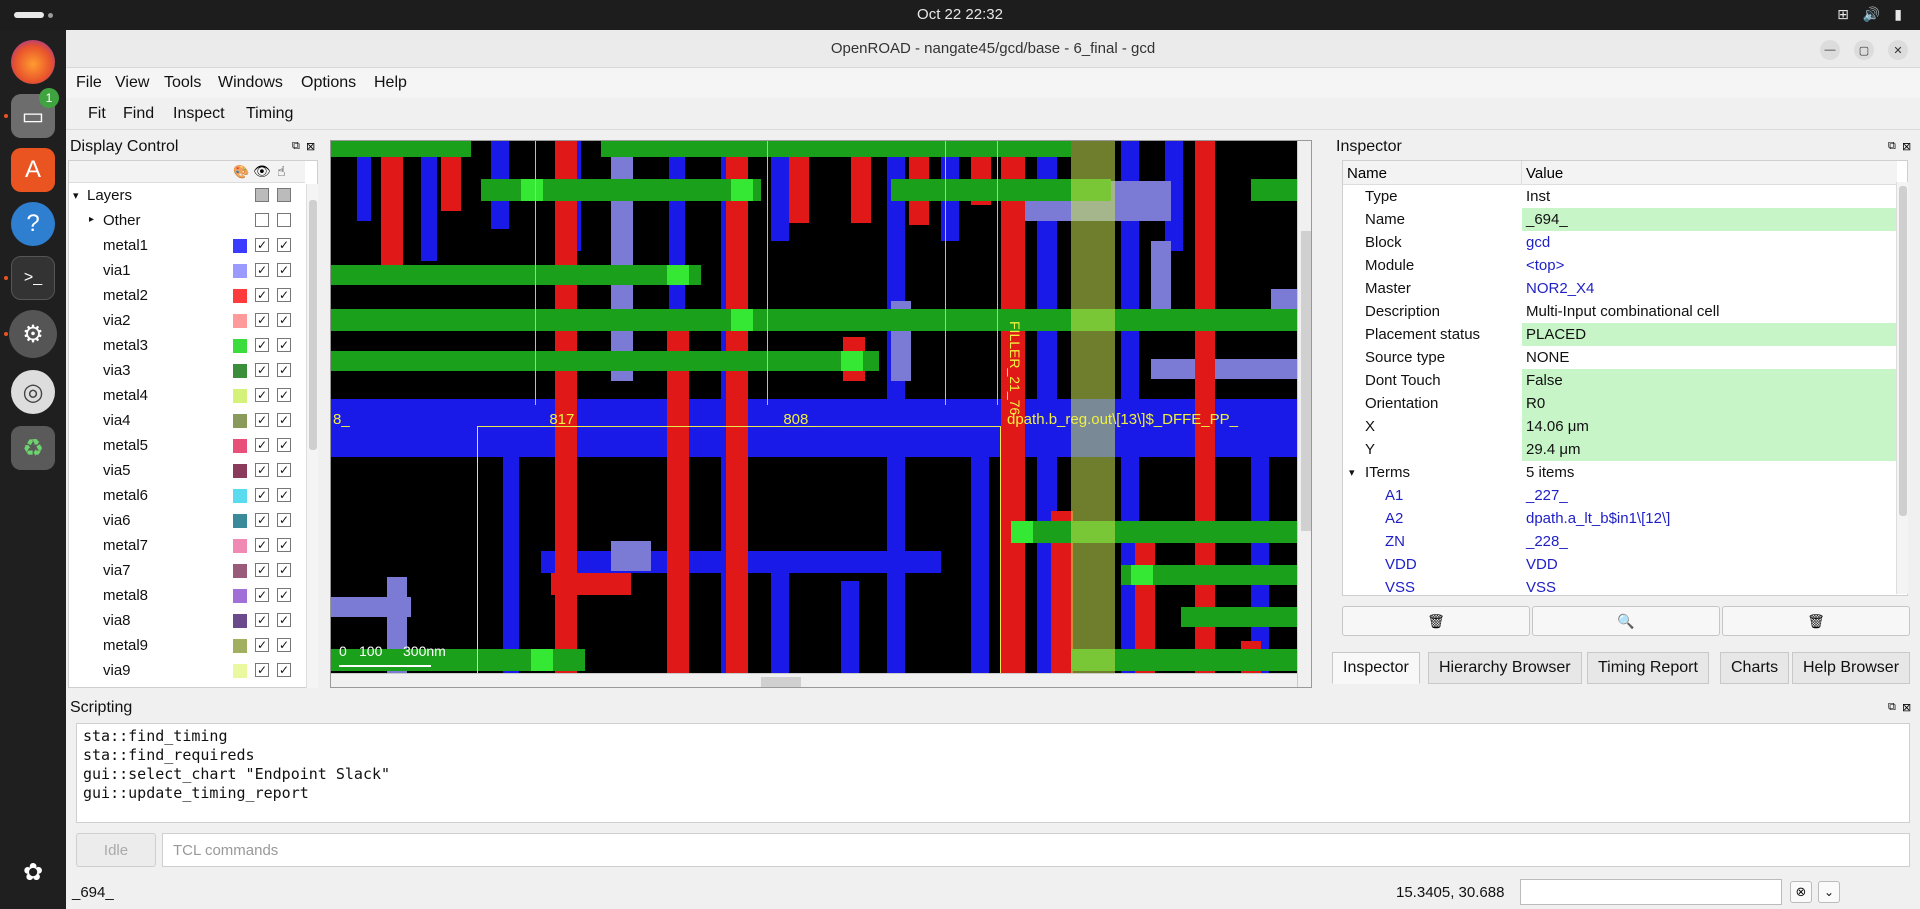 Image resolution: width=1920 pixels, height=909 pixels. I want to click on inspector-row-vdd: VDD VDD, so click(1620, 564).